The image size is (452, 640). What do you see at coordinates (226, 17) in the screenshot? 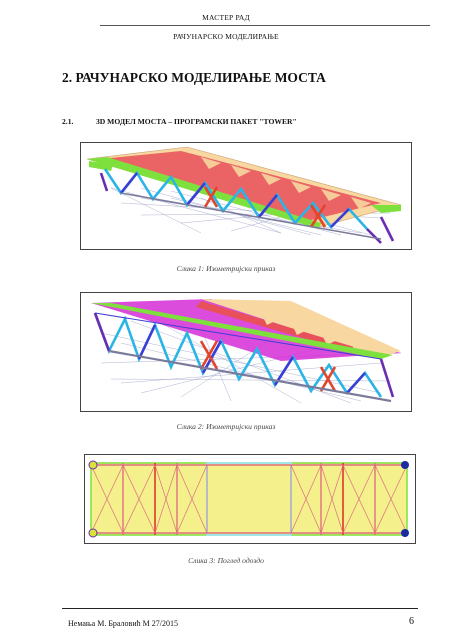
I see `header-title: МАСТЕР РАД` at bounding box center [226, 17].